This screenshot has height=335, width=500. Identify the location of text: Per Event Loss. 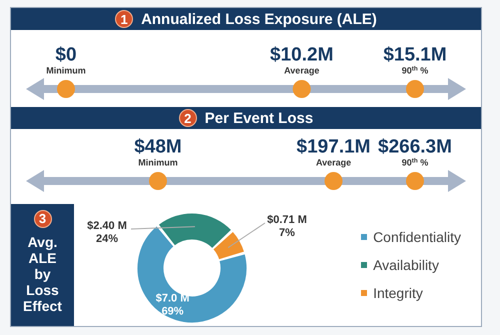
(259, 118).